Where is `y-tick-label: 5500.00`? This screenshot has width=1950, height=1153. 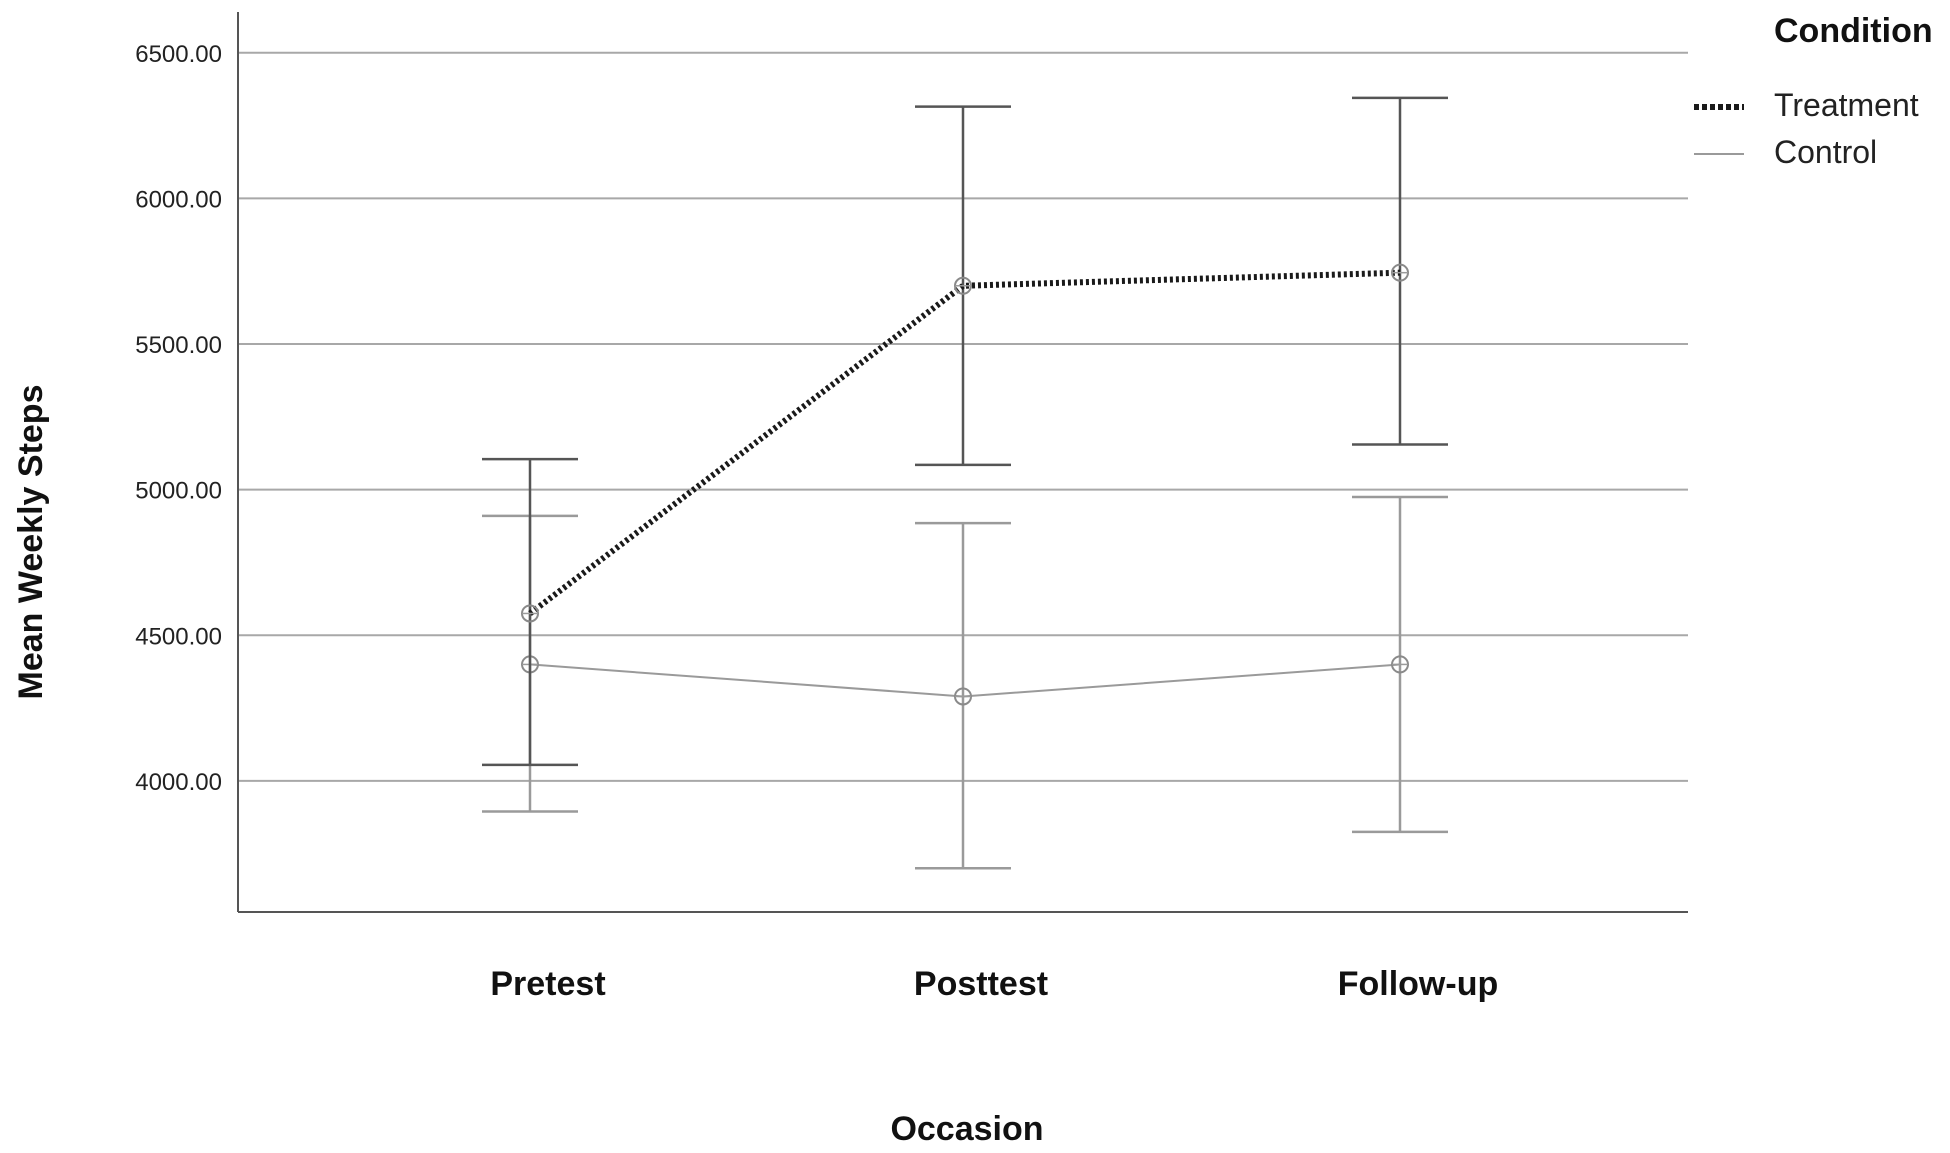
y-tick-label: 5500.00 is located at coordinates (178, 345).